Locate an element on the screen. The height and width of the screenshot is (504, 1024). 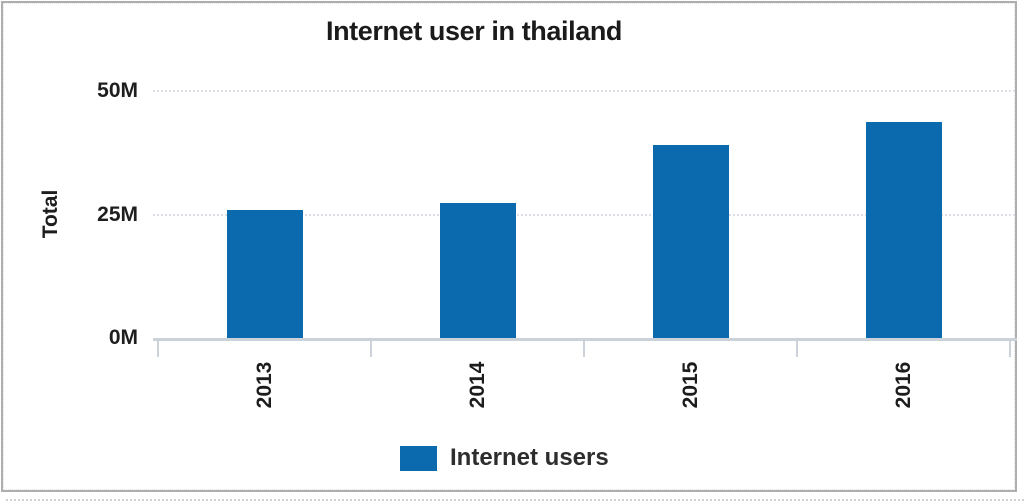
y-tick-label-25M: 25M is located at coordinates (117, 214).